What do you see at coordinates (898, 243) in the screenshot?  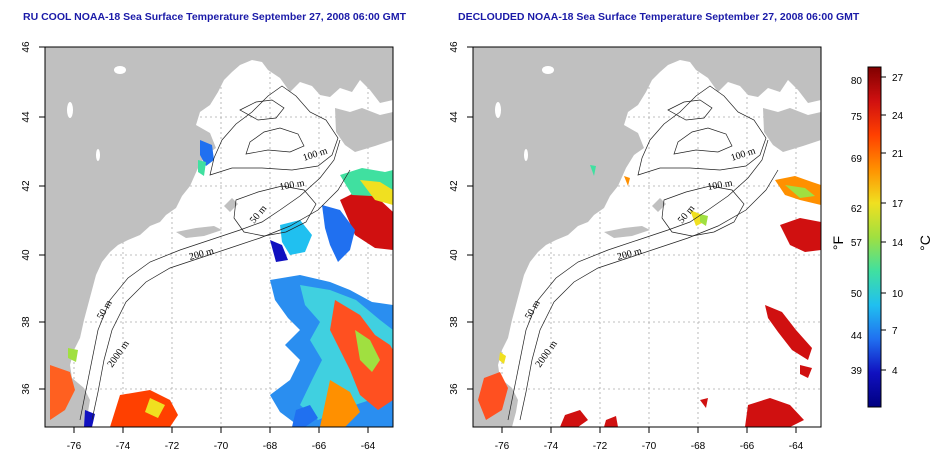 I see `celsius-tick-label: 14` at bounding box center [898, 243].